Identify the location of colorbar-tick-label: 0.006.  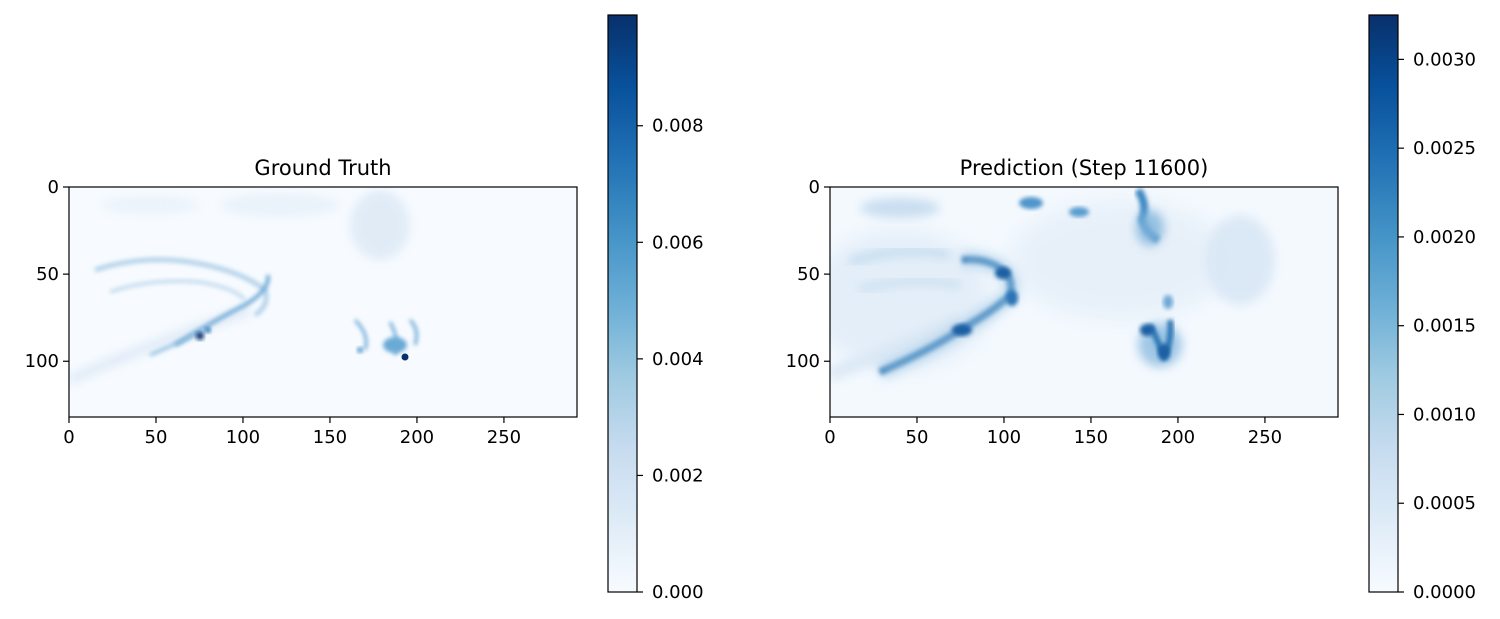
(678, 242).